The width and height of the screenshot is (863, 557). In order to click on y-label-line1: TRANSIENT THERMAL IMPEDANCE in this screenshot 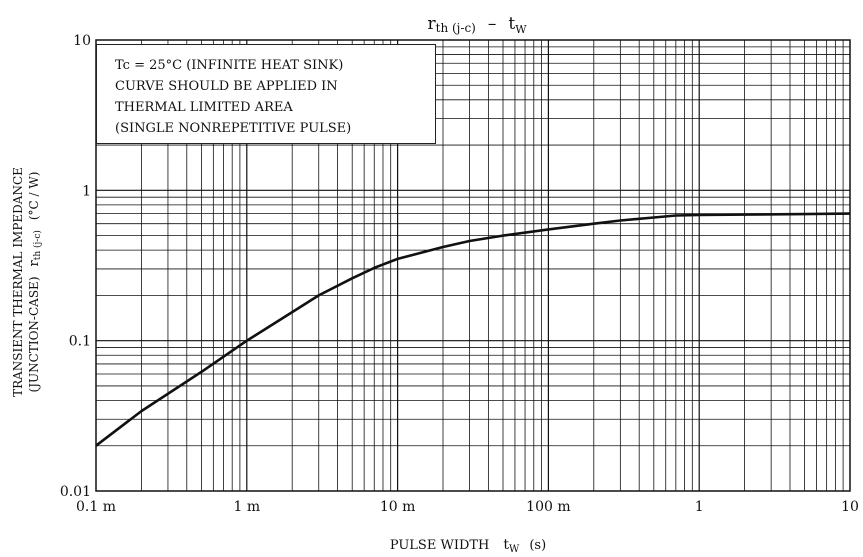, I will do `click(18, 282)`.